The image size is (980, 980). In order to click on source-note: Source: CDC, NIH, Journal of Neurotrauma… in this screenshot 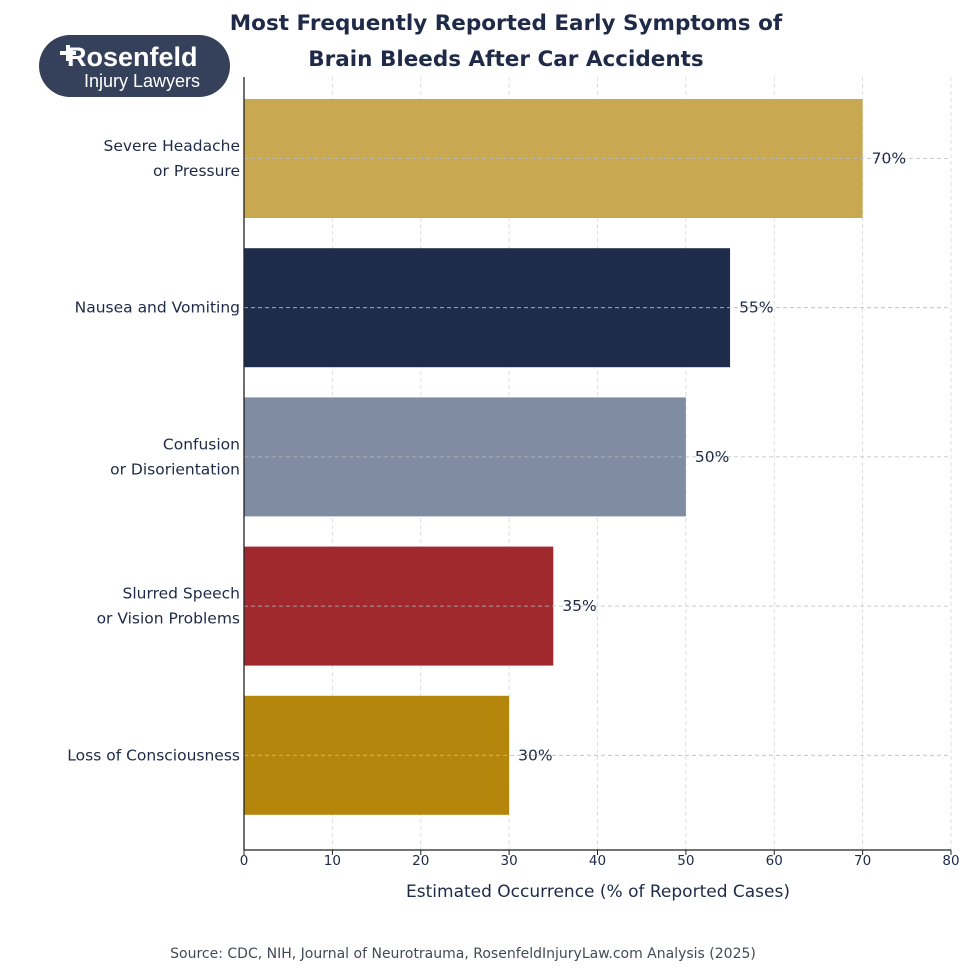, I will do `click(463, 954)`.